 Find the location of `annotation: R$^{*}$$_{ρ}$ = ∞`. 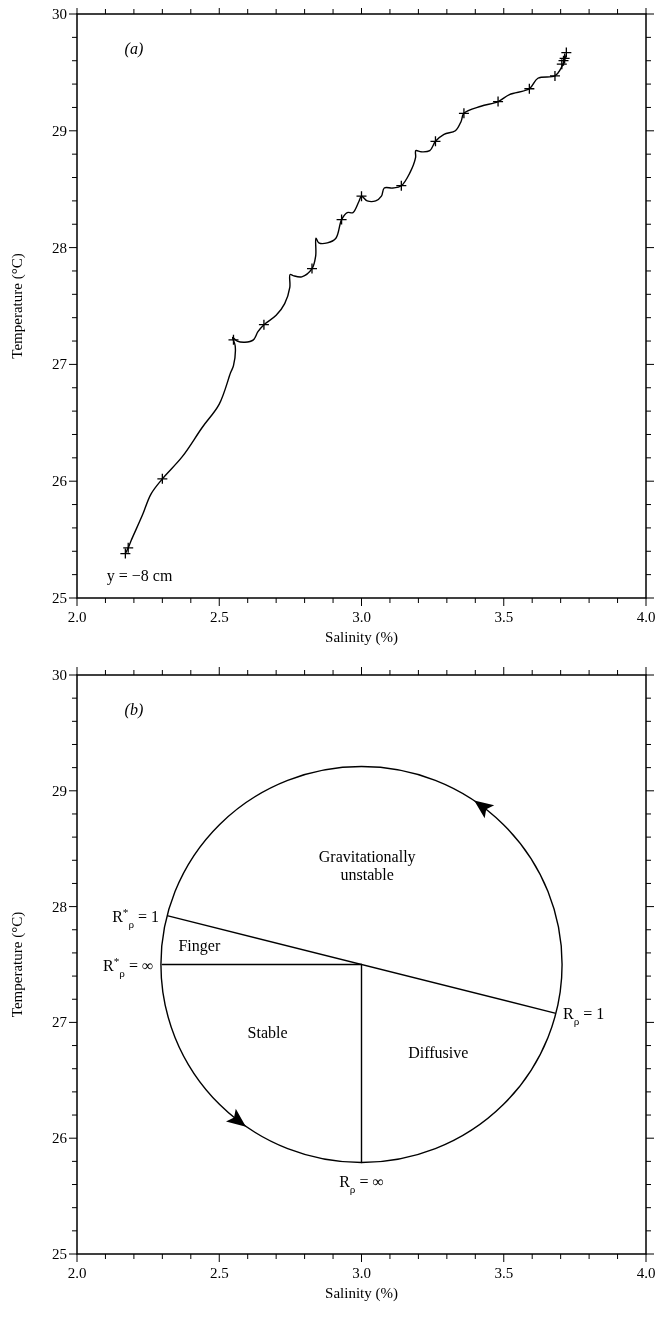

annotation: R$^{*}$$_{ρ}$ = ∞ is located at coordinates (128, 966).